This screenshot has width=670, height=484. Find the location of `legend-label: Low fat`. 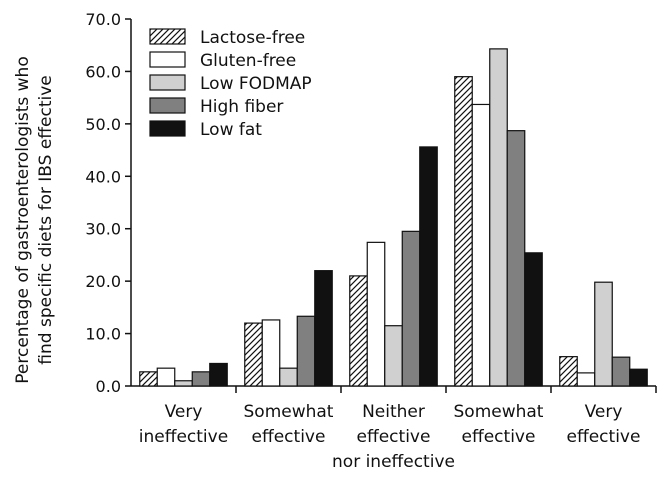

legend-label: Low fat is located at coordinates (231, 130).